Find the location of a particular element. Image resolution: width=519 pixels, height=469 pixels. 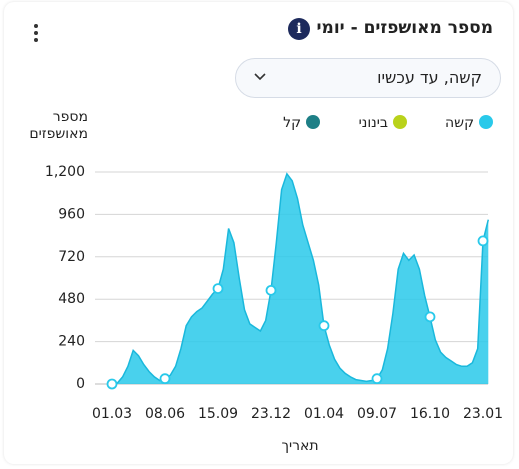

widget-title: מספר מאושפזים - יומי is located at coordinates (404, 28).